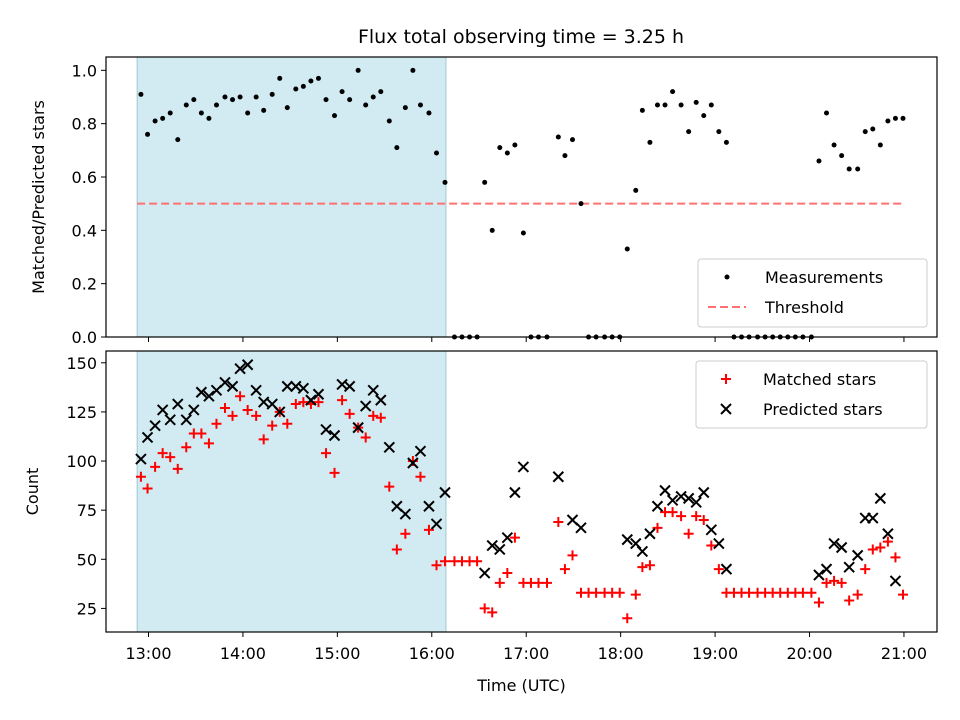  What do you see at coordinates (809, 653) in the screenshot?
I see `bottom-xtick-label: 20:00` at bounding box center [809, 653].